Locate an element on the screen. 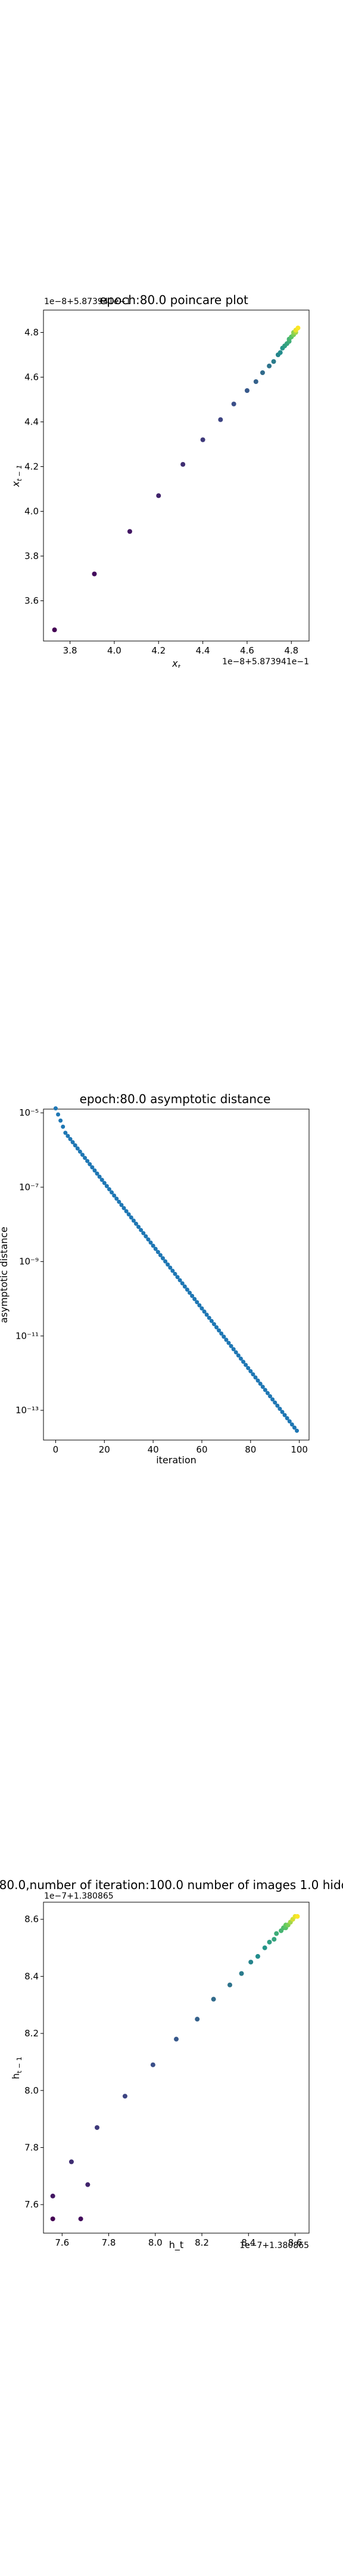  y-tick-label: 4.4 is located at coordinates (32, 423).